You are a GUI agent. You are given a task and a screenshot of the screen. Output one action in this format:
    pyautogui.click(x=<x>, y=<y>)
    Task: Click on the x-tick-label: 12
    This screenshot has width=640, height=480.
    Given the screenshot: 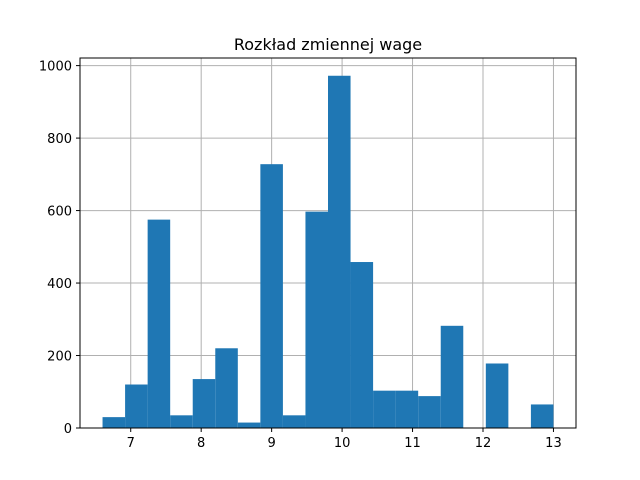 What is the action you would take?
    pyautogui.click(x=483, y=443)
    